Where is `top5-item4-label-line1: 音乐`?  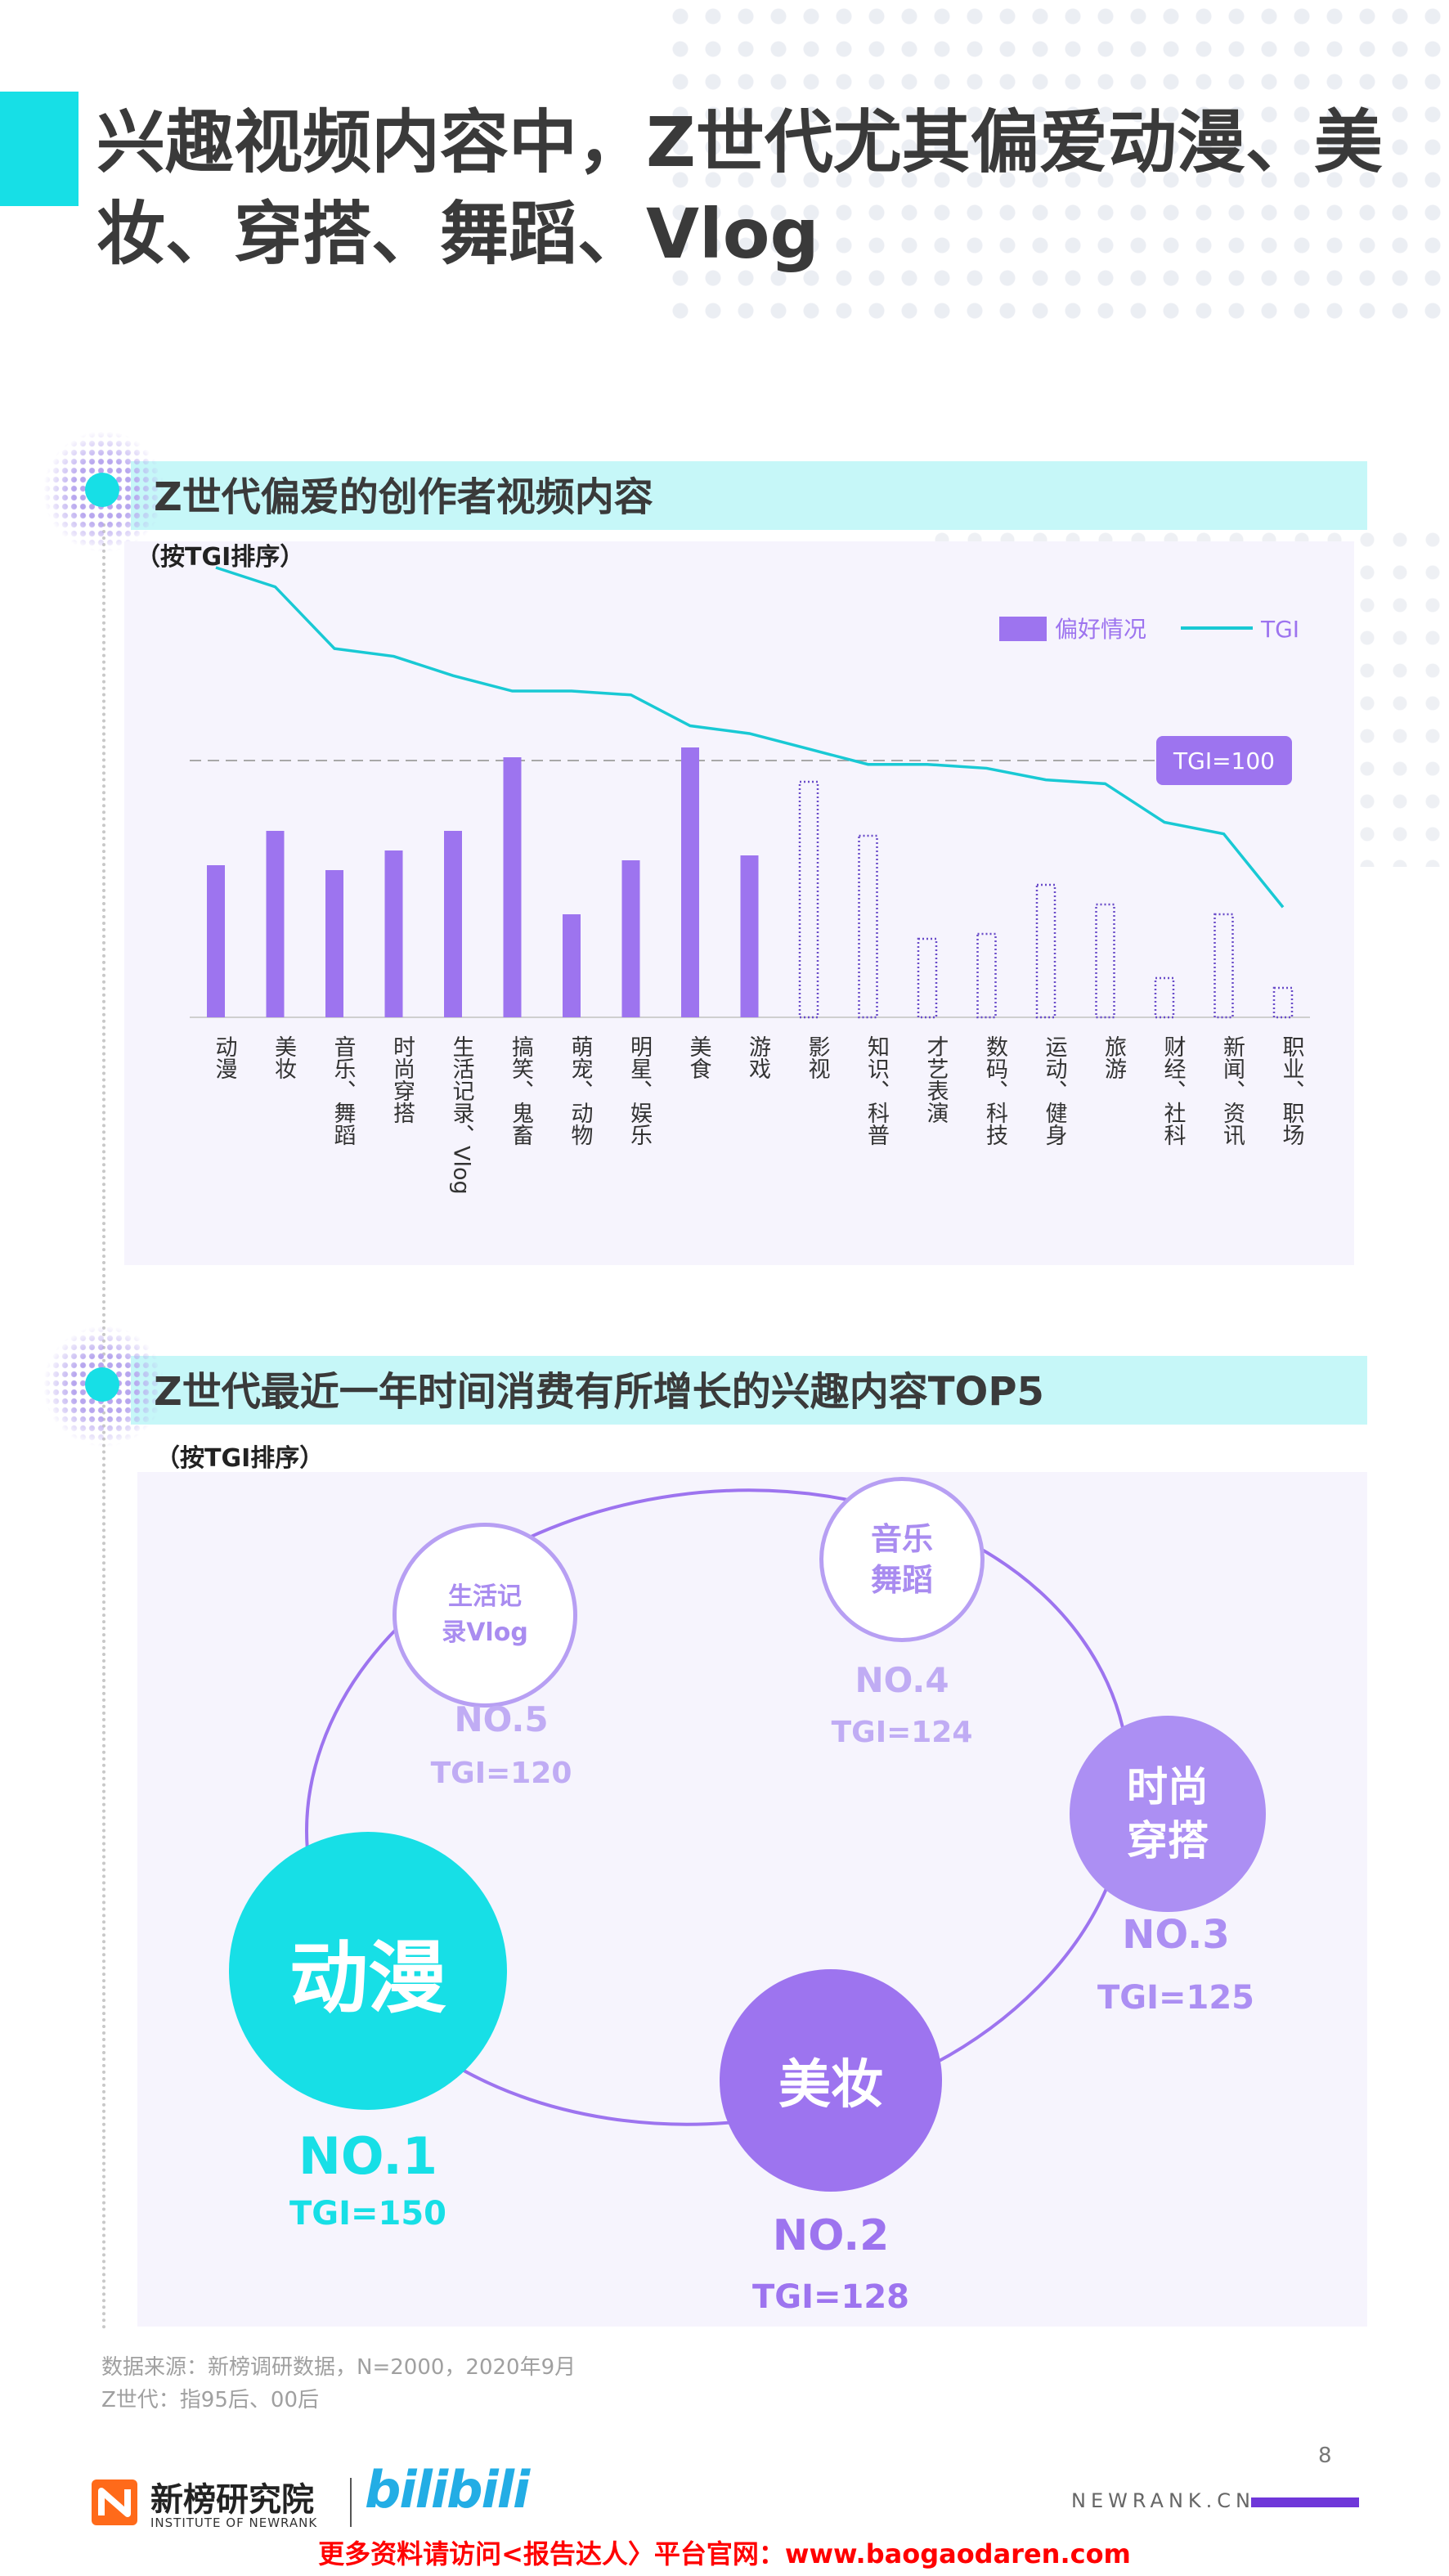
top5-item4-label-line1: 音乐 is located at coordinates (902, 1539).